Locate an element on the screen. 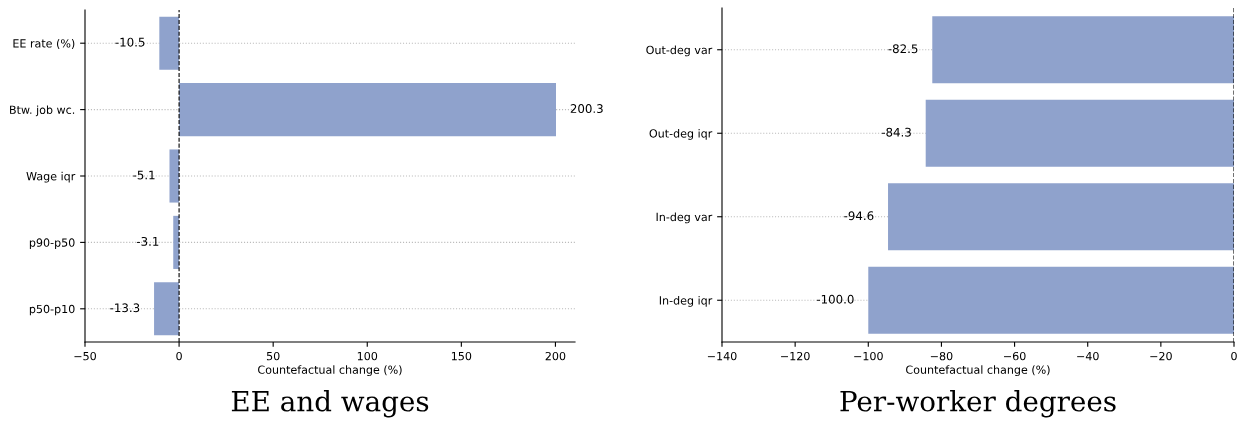 Image resolution: width=1240 pixels, height=425 pixels. data-label: 200.3 is located at coordinates (586, 109).